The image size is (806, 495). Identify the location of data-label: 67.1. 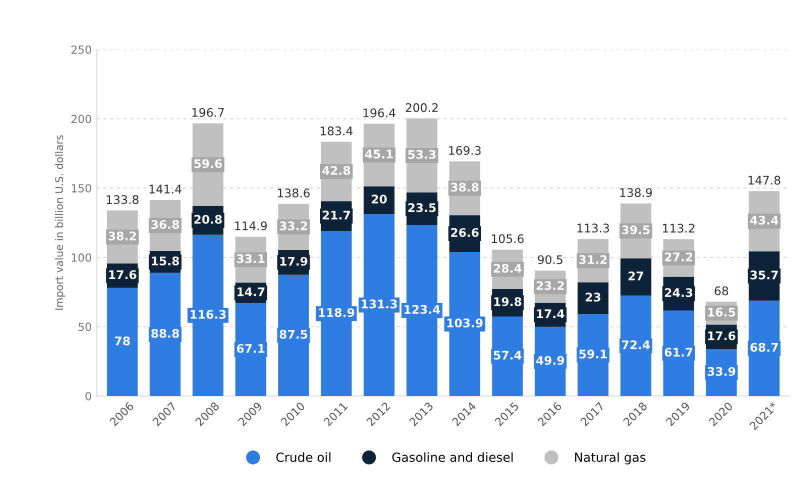
(250, 348).